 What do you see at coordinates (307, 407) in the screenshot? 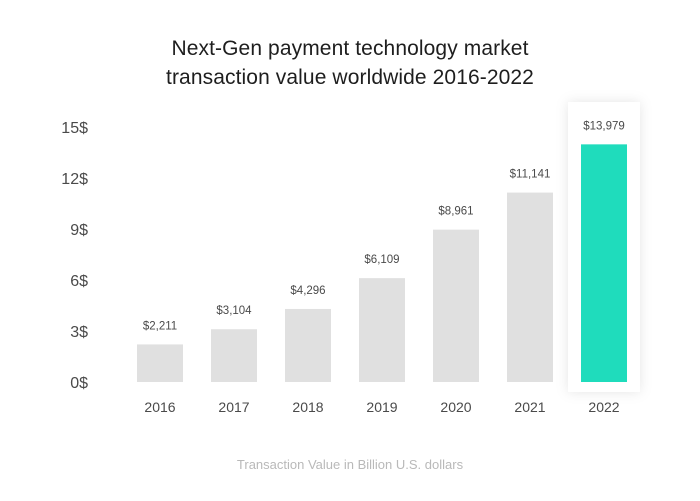
I see `x-tick-label: 2018` at bounding box center [307, 407].